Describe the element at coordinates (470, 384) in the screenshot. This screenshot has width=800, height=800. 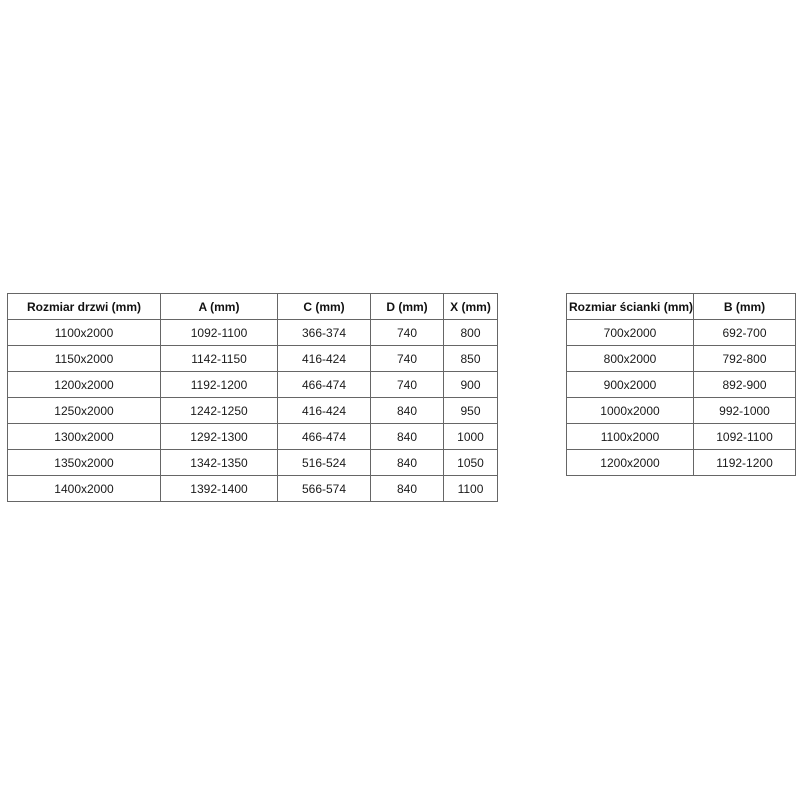
I see `table-cell: 900` at that location.